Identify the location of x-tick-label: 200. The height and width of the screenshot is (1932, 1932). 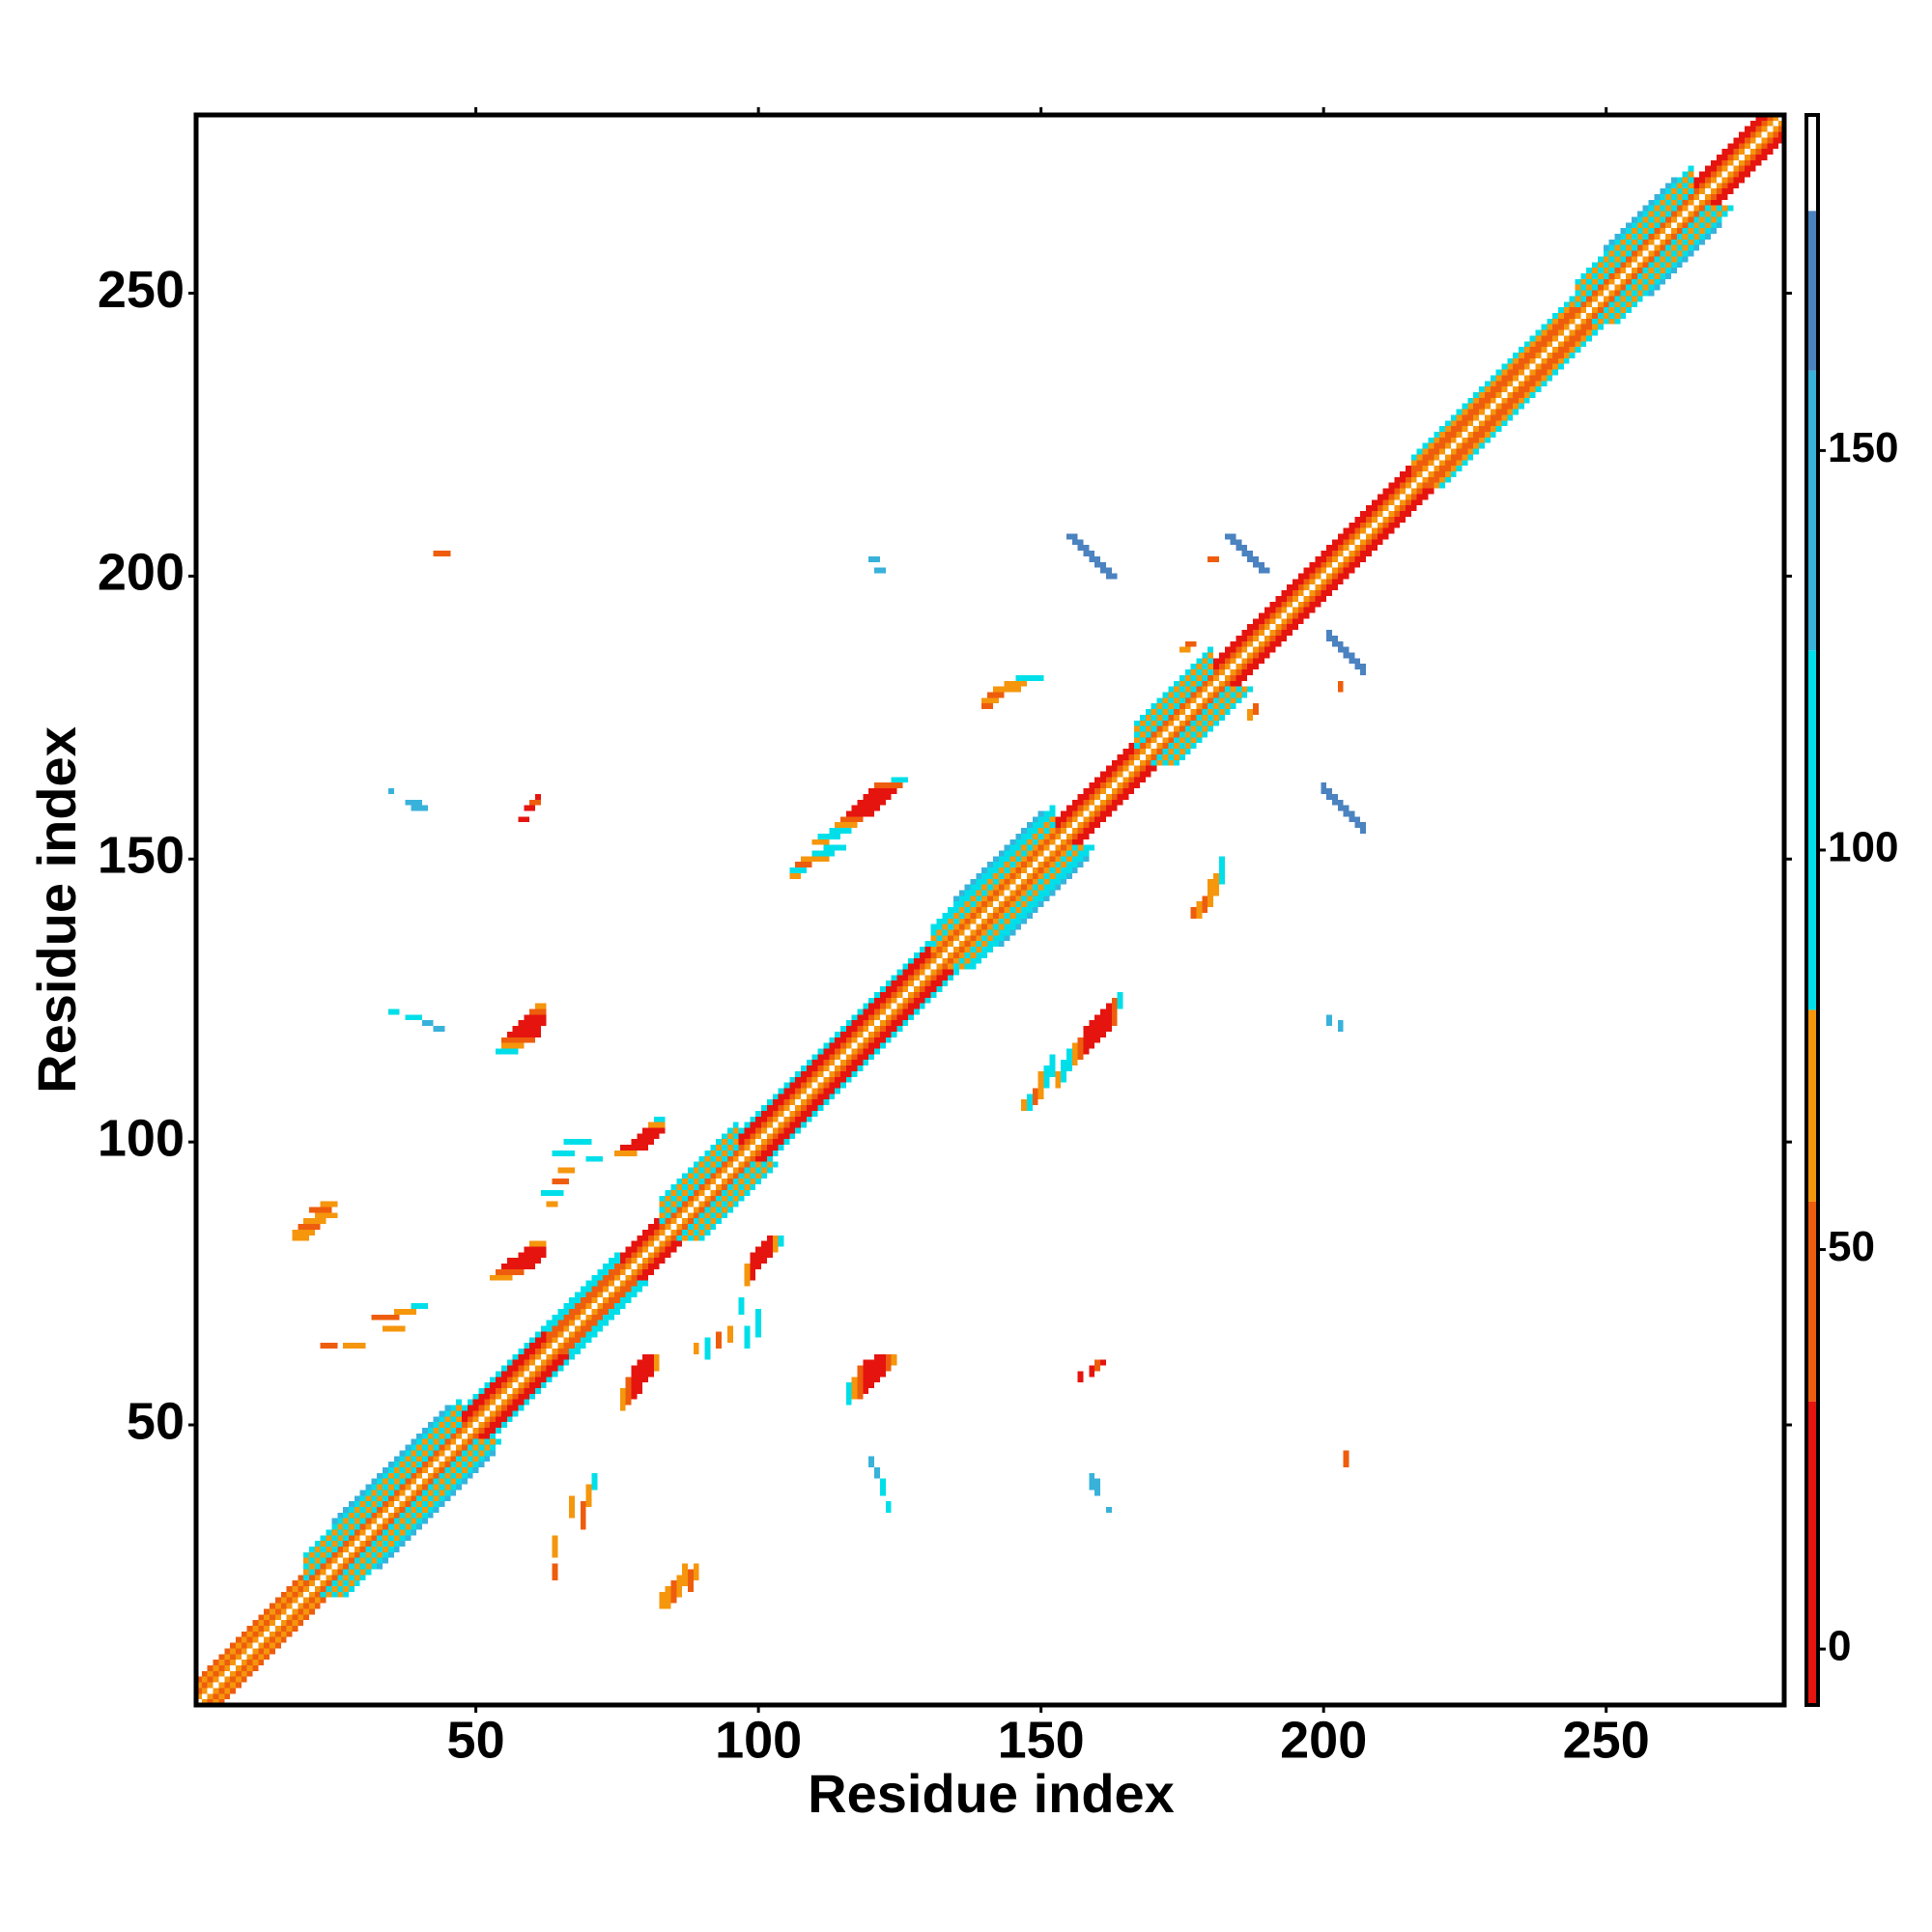
(1323, 1740).